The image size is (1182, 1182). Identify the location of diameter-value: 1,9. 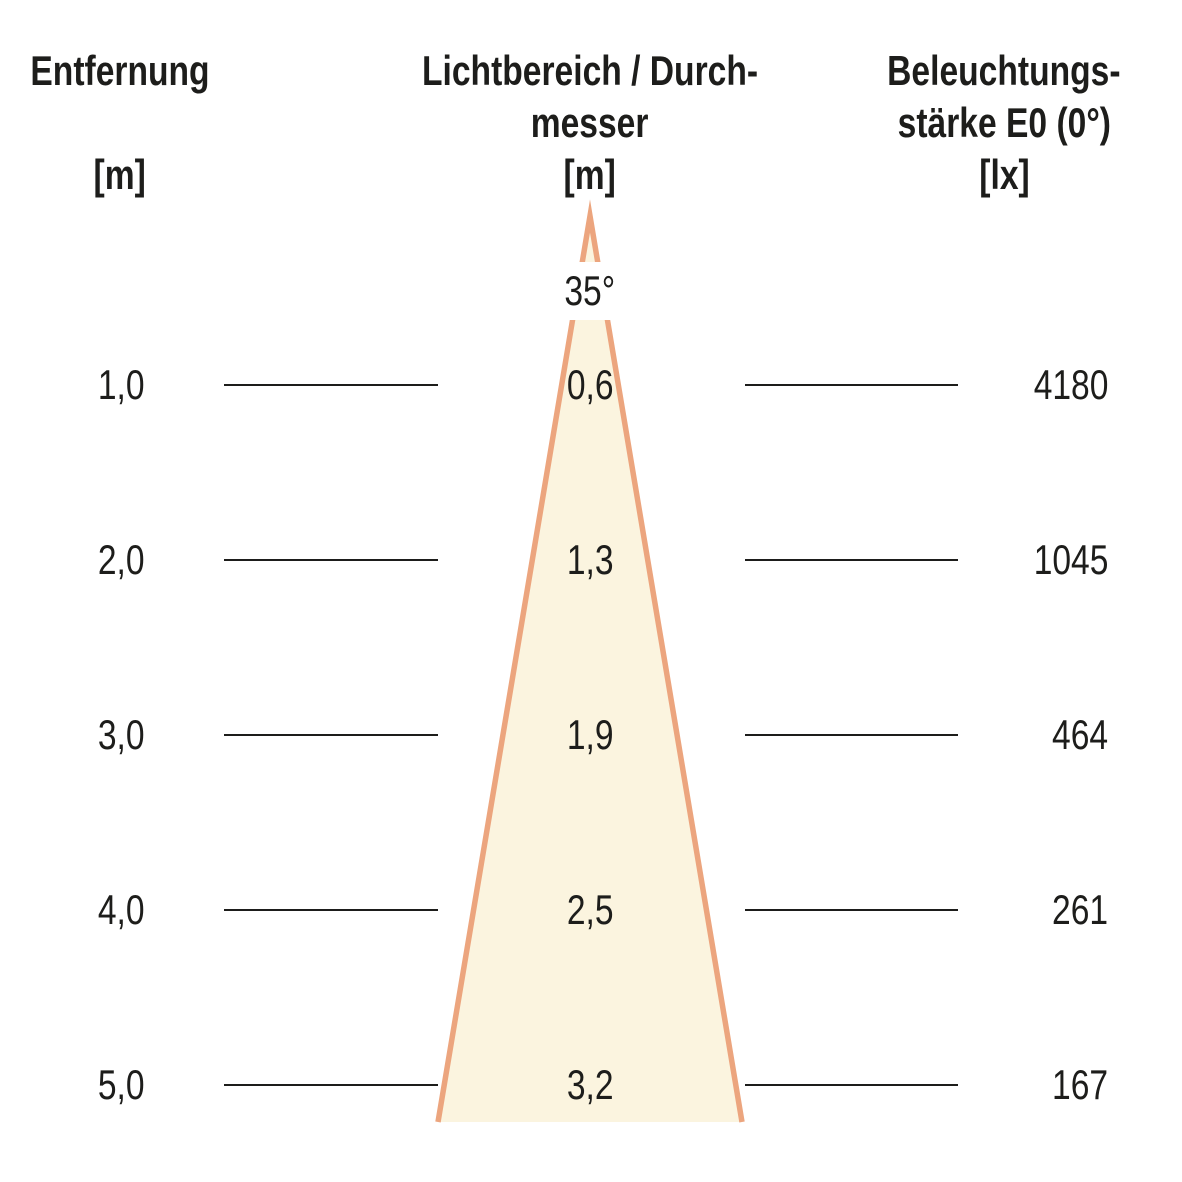
(590, 735).